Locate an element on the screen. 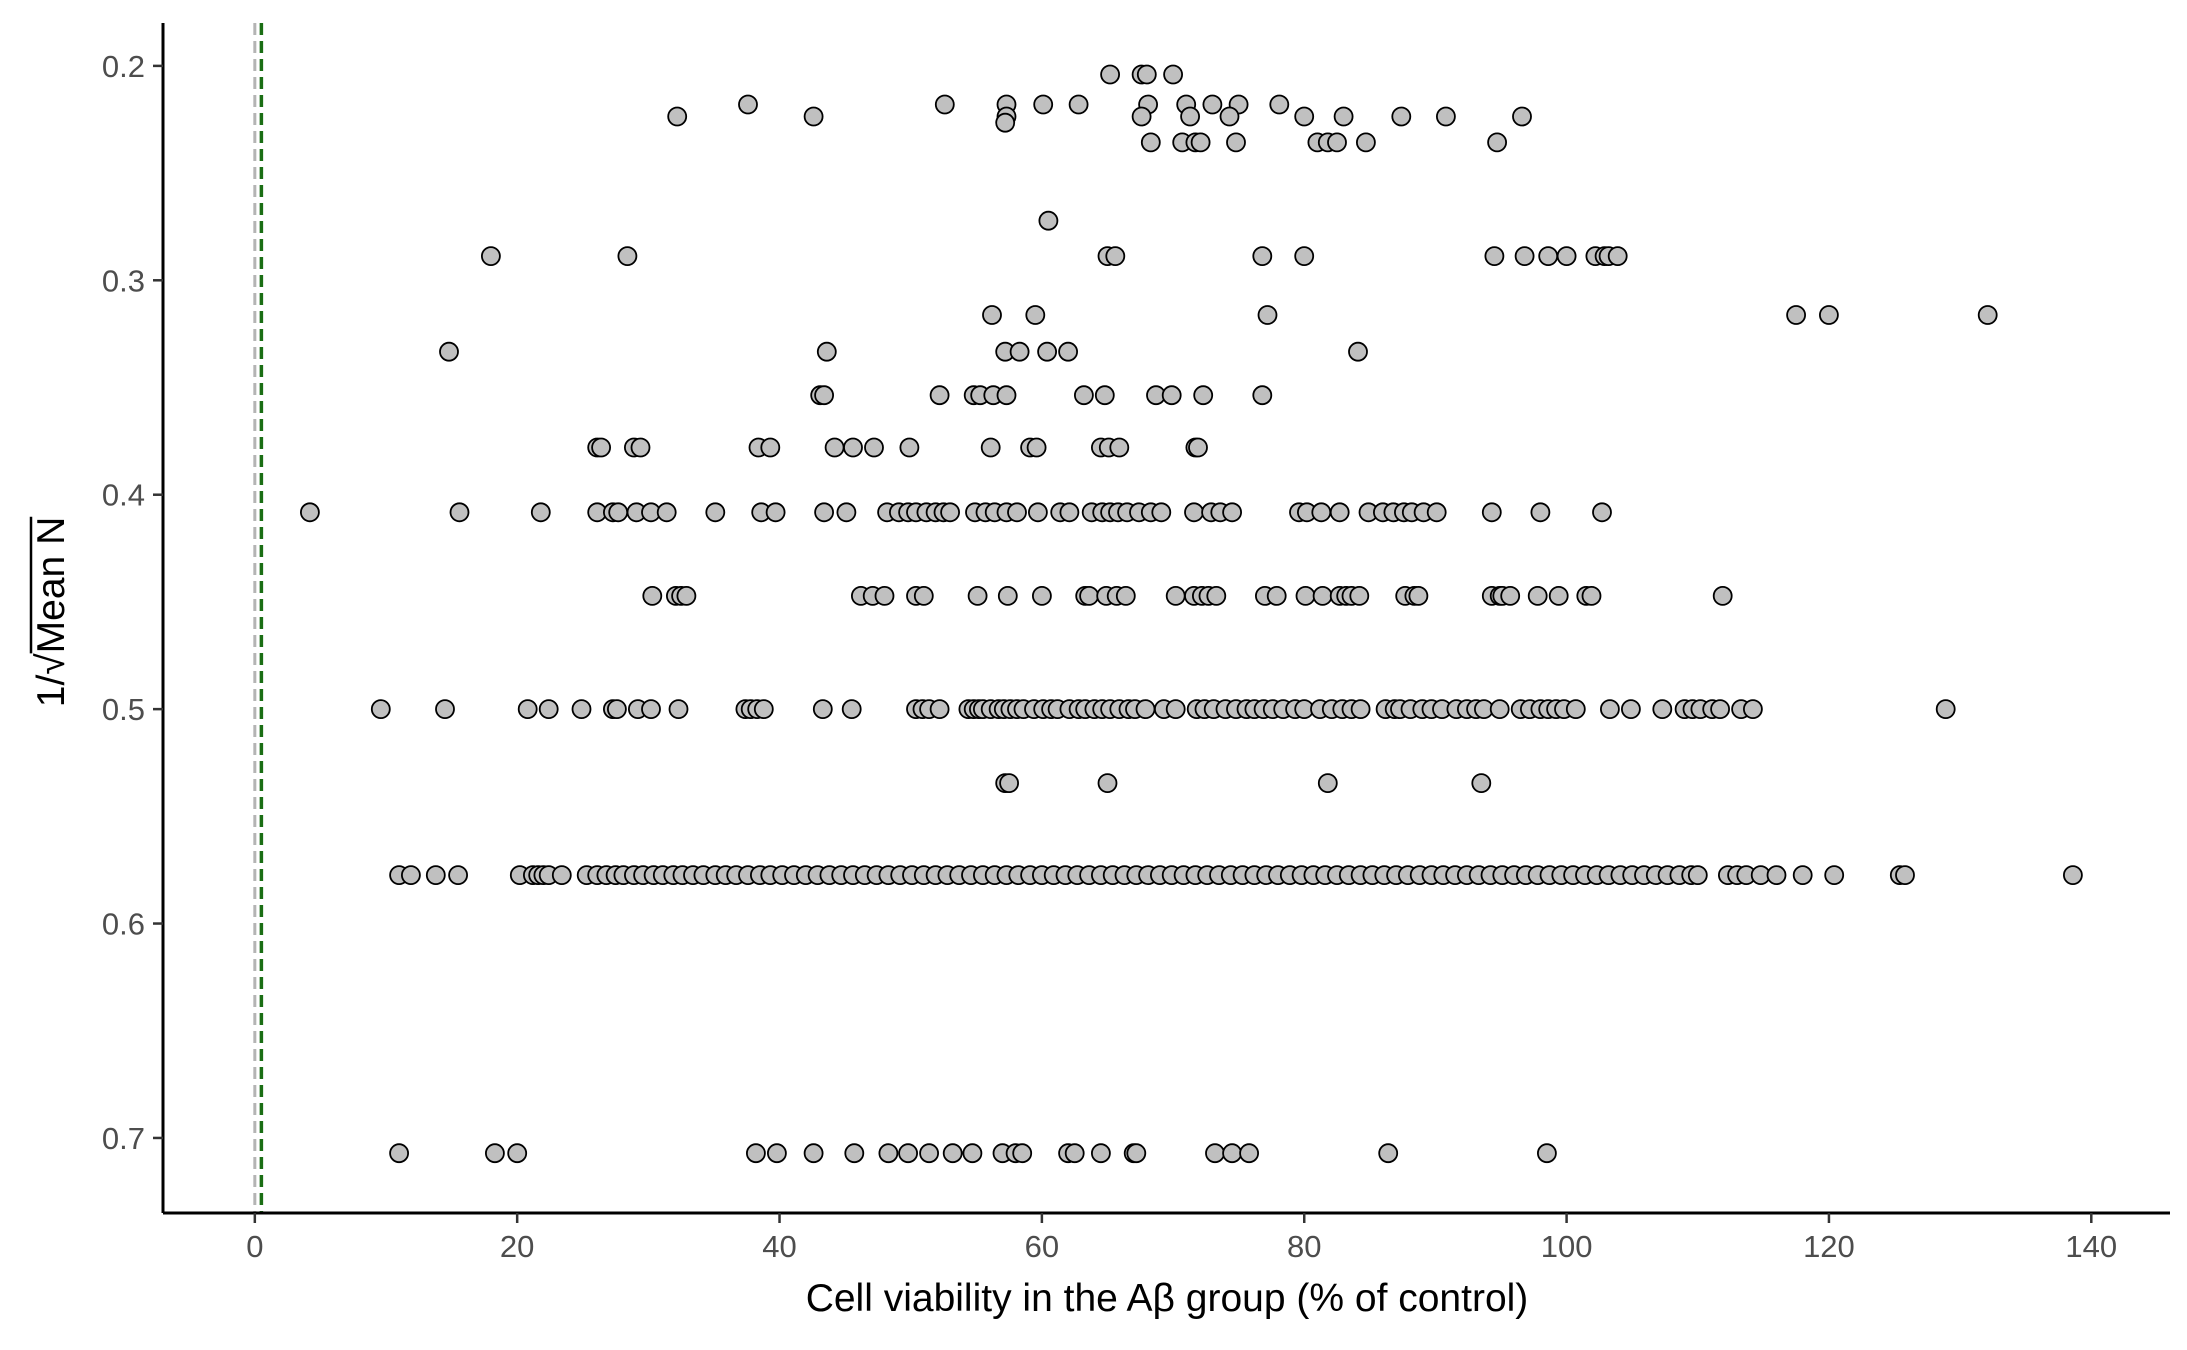 The height and width of the screenshot is (1350, 2187). y-tick-label: 0.4 is located at coordinates (123, 495).